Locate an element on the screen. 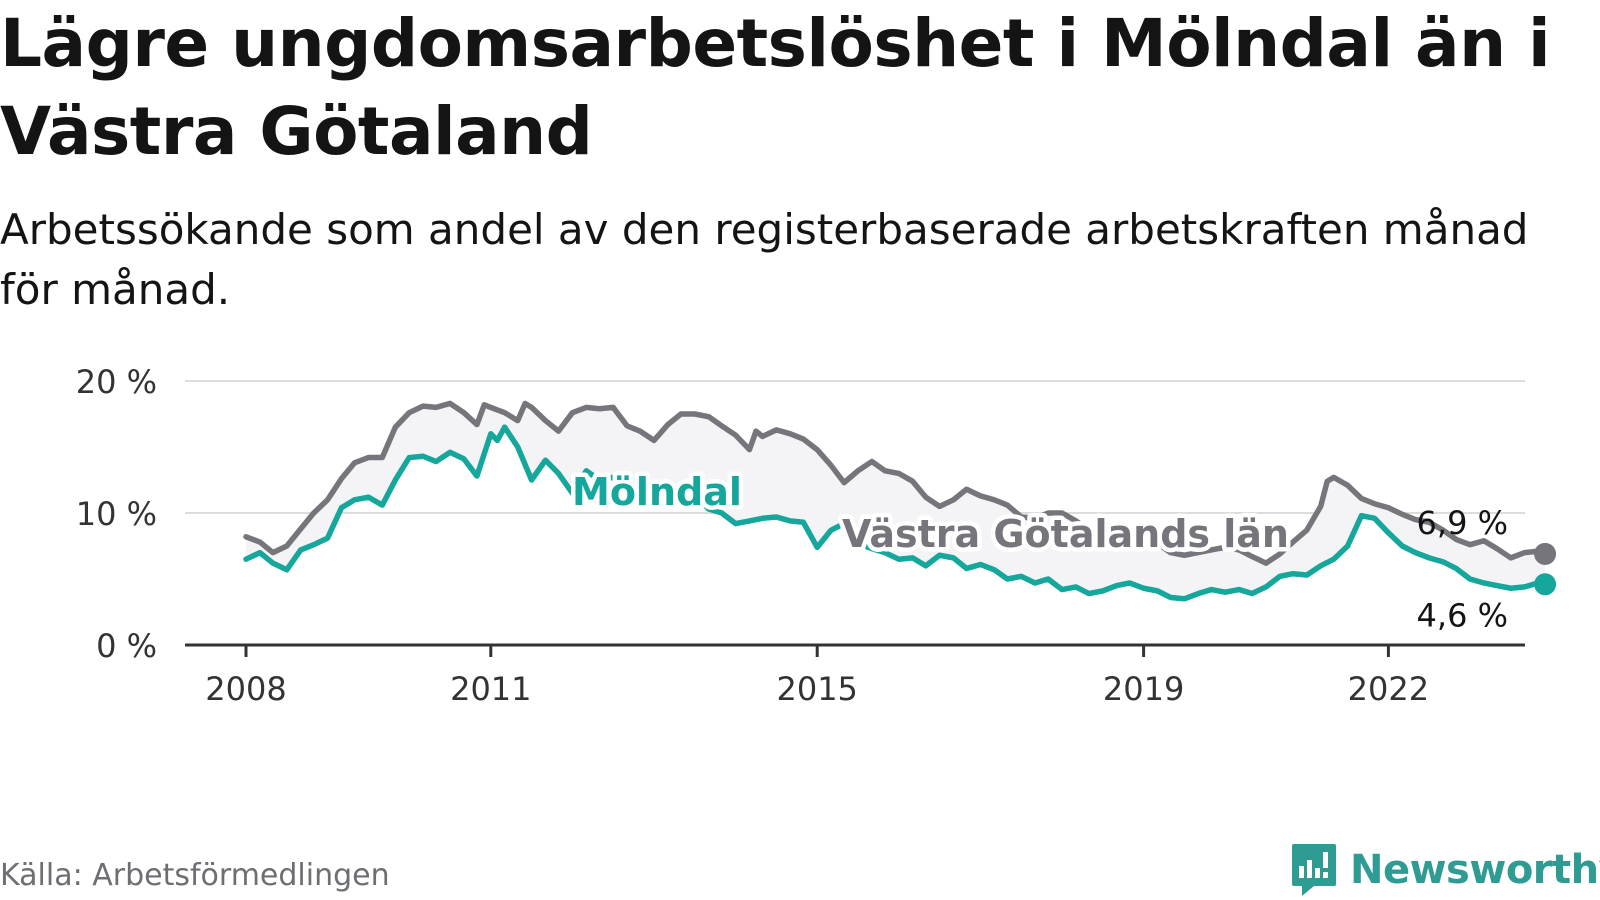 This screenshot has width=1600, height=900. source-note: Källa: Arbetsförmedlingen is located at coordinates (195, 875).